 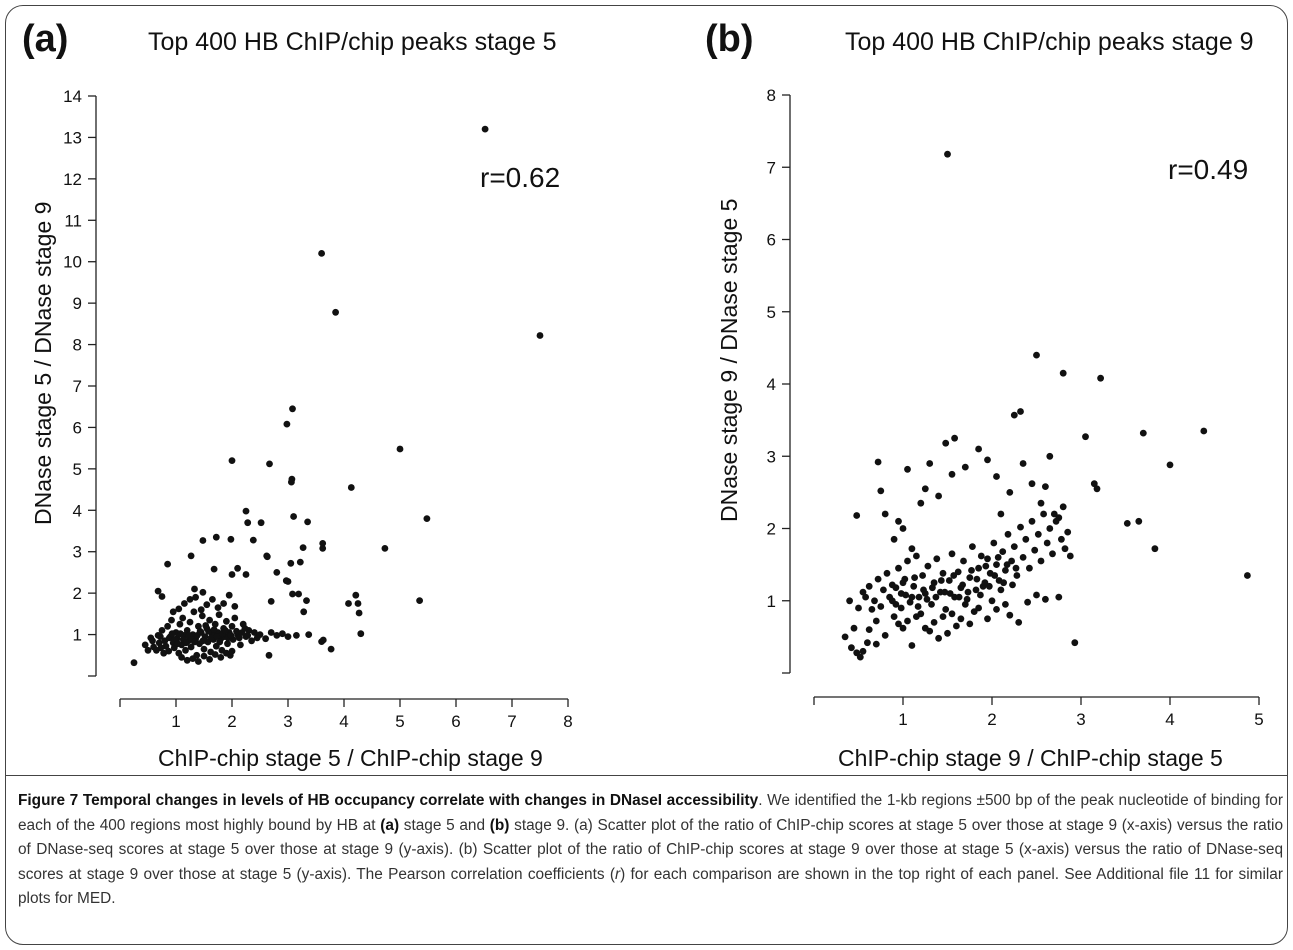 What do you see at coordinates (1080, 719) in the screenshot?
I see `x-tick-label: 3` at bounding box center [1080, 719].